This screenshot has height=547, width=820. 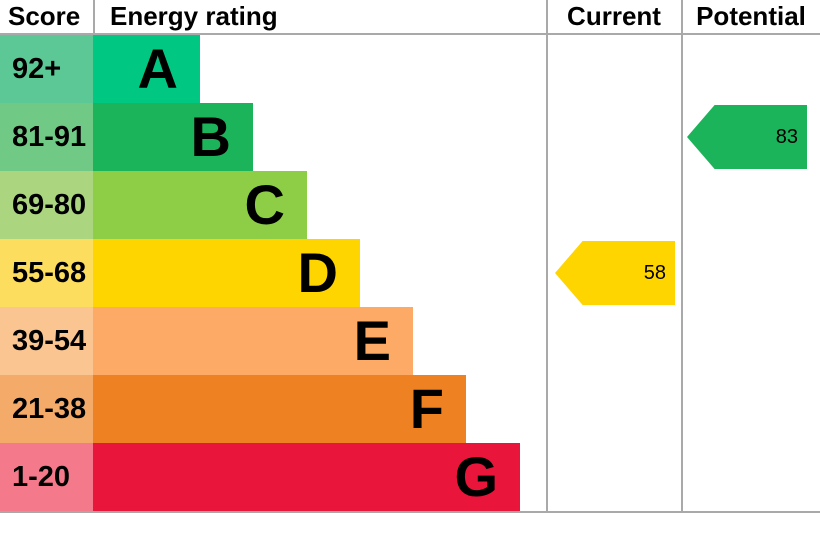 I want to click on header-score-label: Score, so click(x=44, y=16).